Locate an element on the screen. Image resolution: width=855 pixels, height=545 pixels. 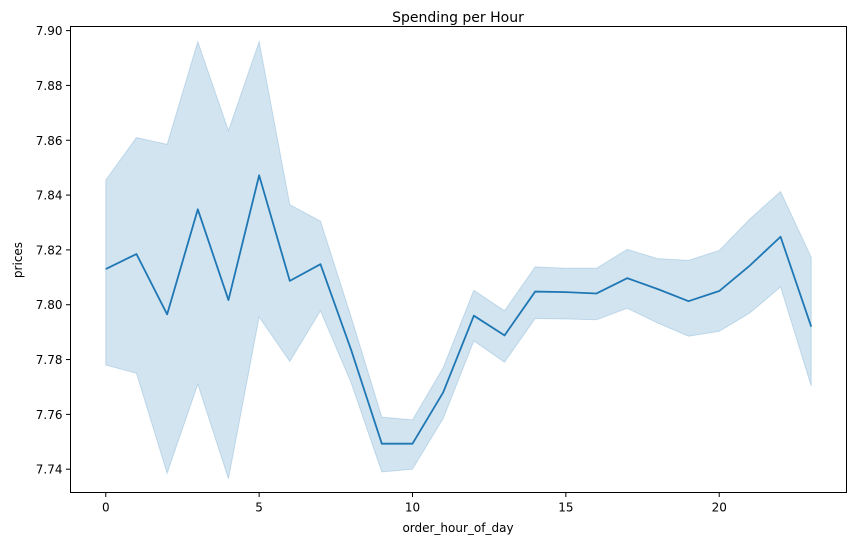
y-tick-label: 7.88 is located at coordinates (49, 86).